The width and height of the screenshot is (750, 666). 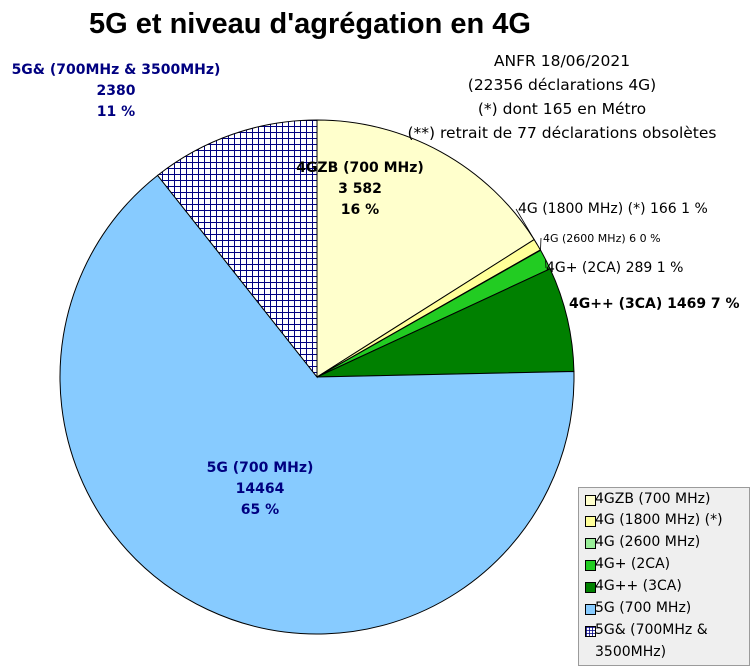 I want to click on data-label-4g-plusplus: 4G++ (3CA) 1469 7 %, so click(x=654, y=304).